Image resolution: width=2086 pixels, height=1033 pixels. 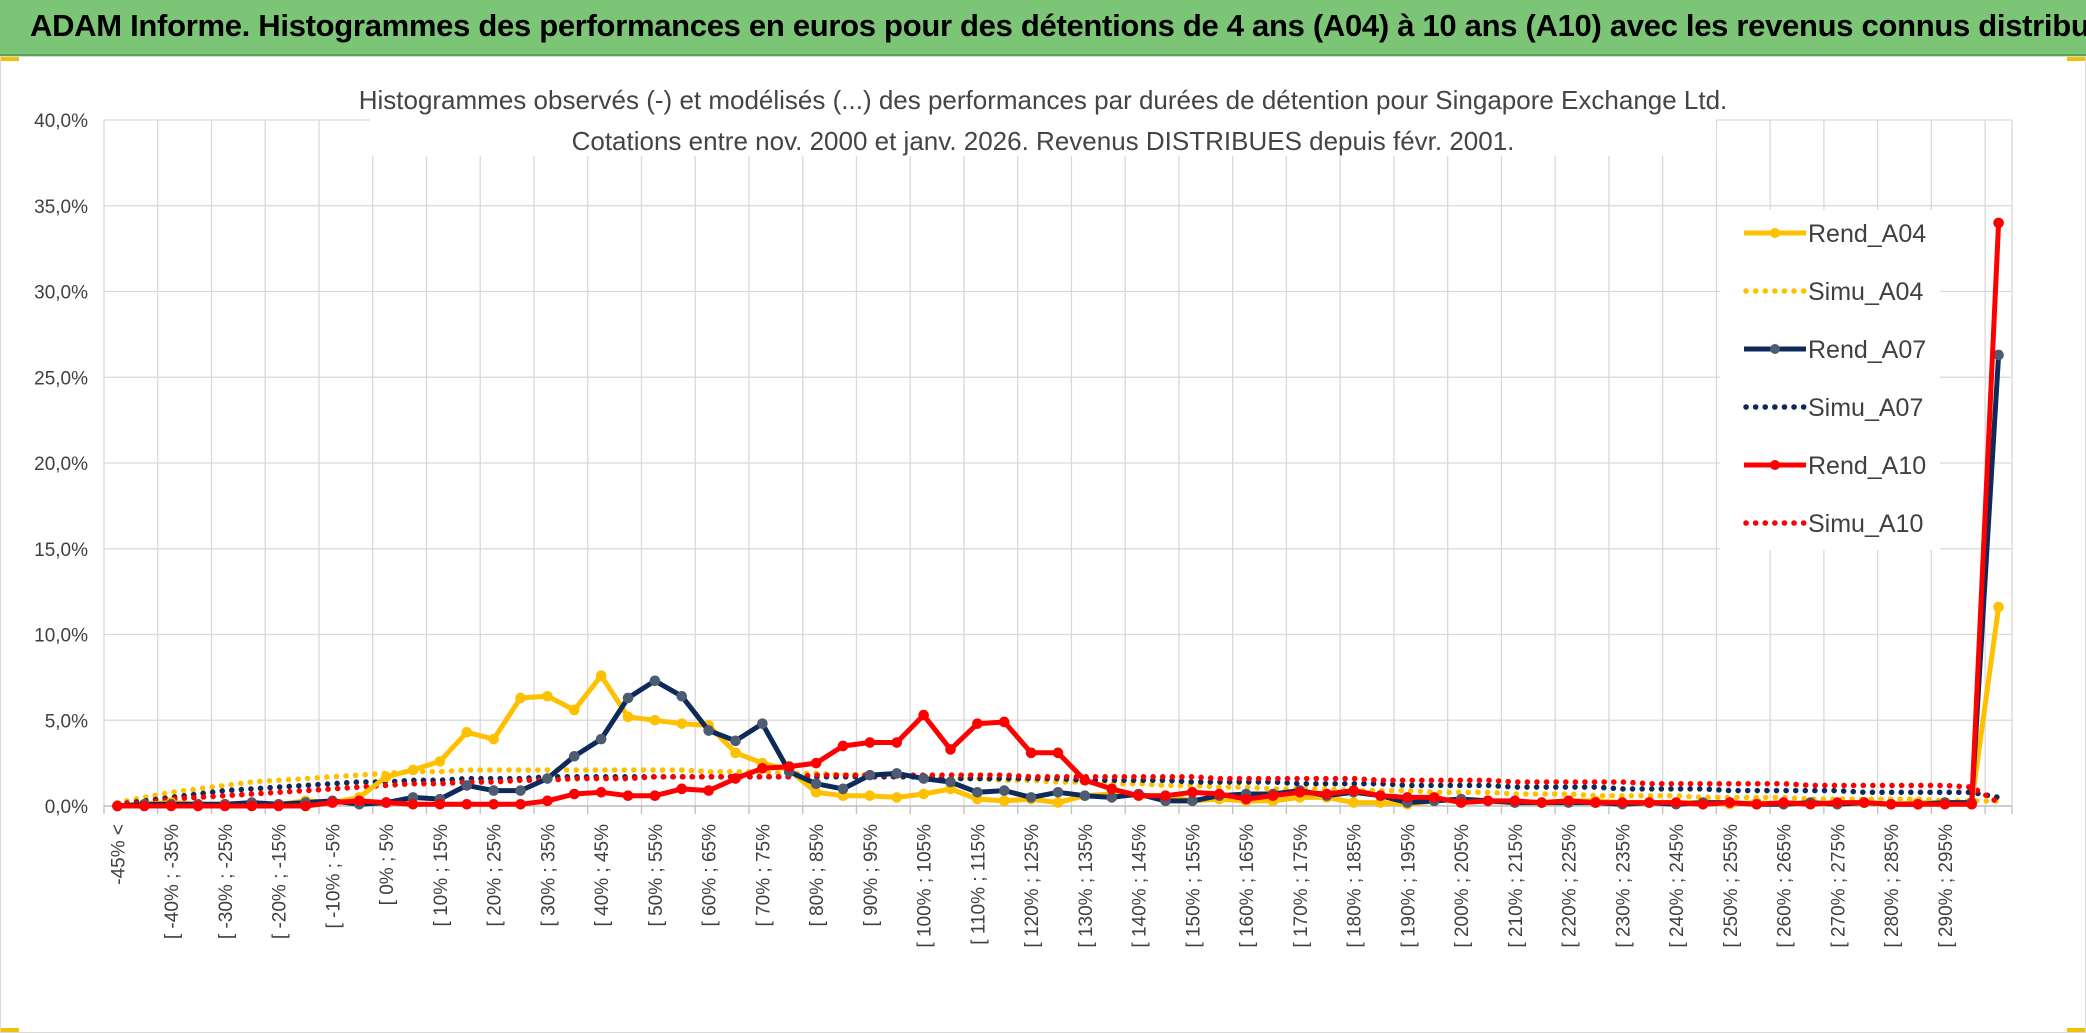 I want to click on x-tick-label: [ 10% ; 15%, so click(x=441, y=875).